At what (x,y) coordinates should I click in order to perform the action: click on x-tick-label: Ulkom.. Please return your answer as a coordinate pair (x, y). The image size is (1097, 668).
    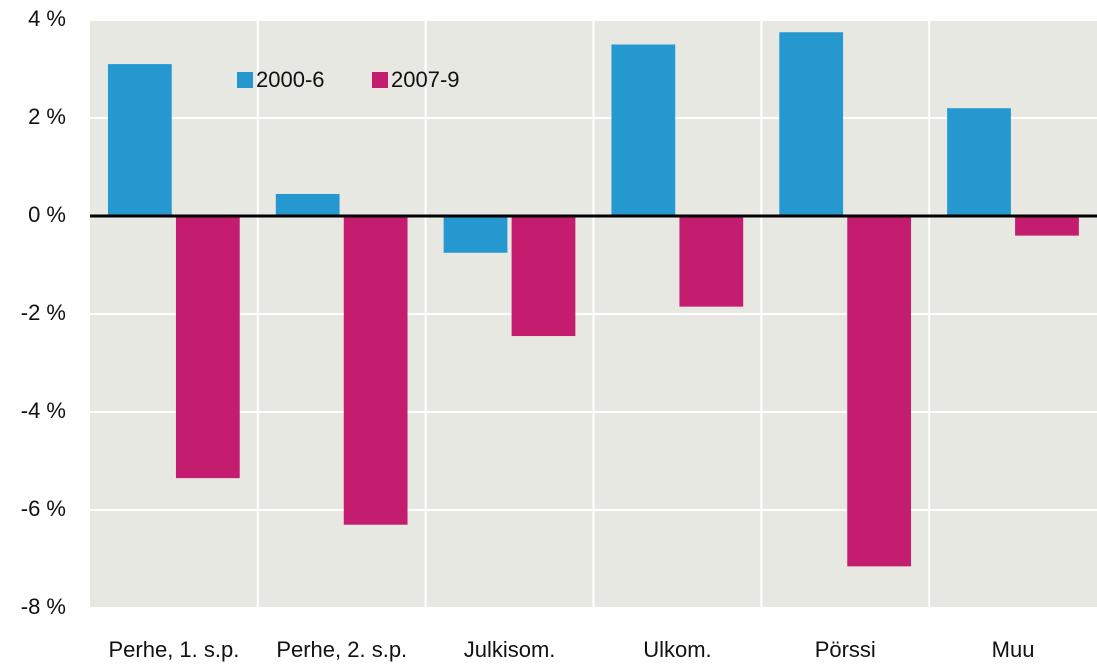
    Looking at the image, I should click on (677, 649).